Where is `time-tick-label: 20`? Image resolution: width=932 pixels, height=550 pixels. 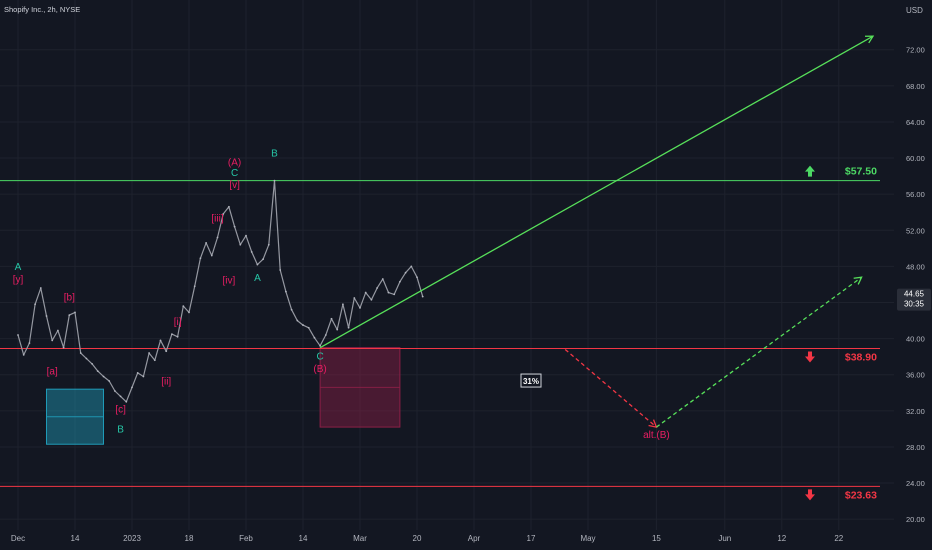 time-tick-label: 20 is located at coordinates (417, 538).